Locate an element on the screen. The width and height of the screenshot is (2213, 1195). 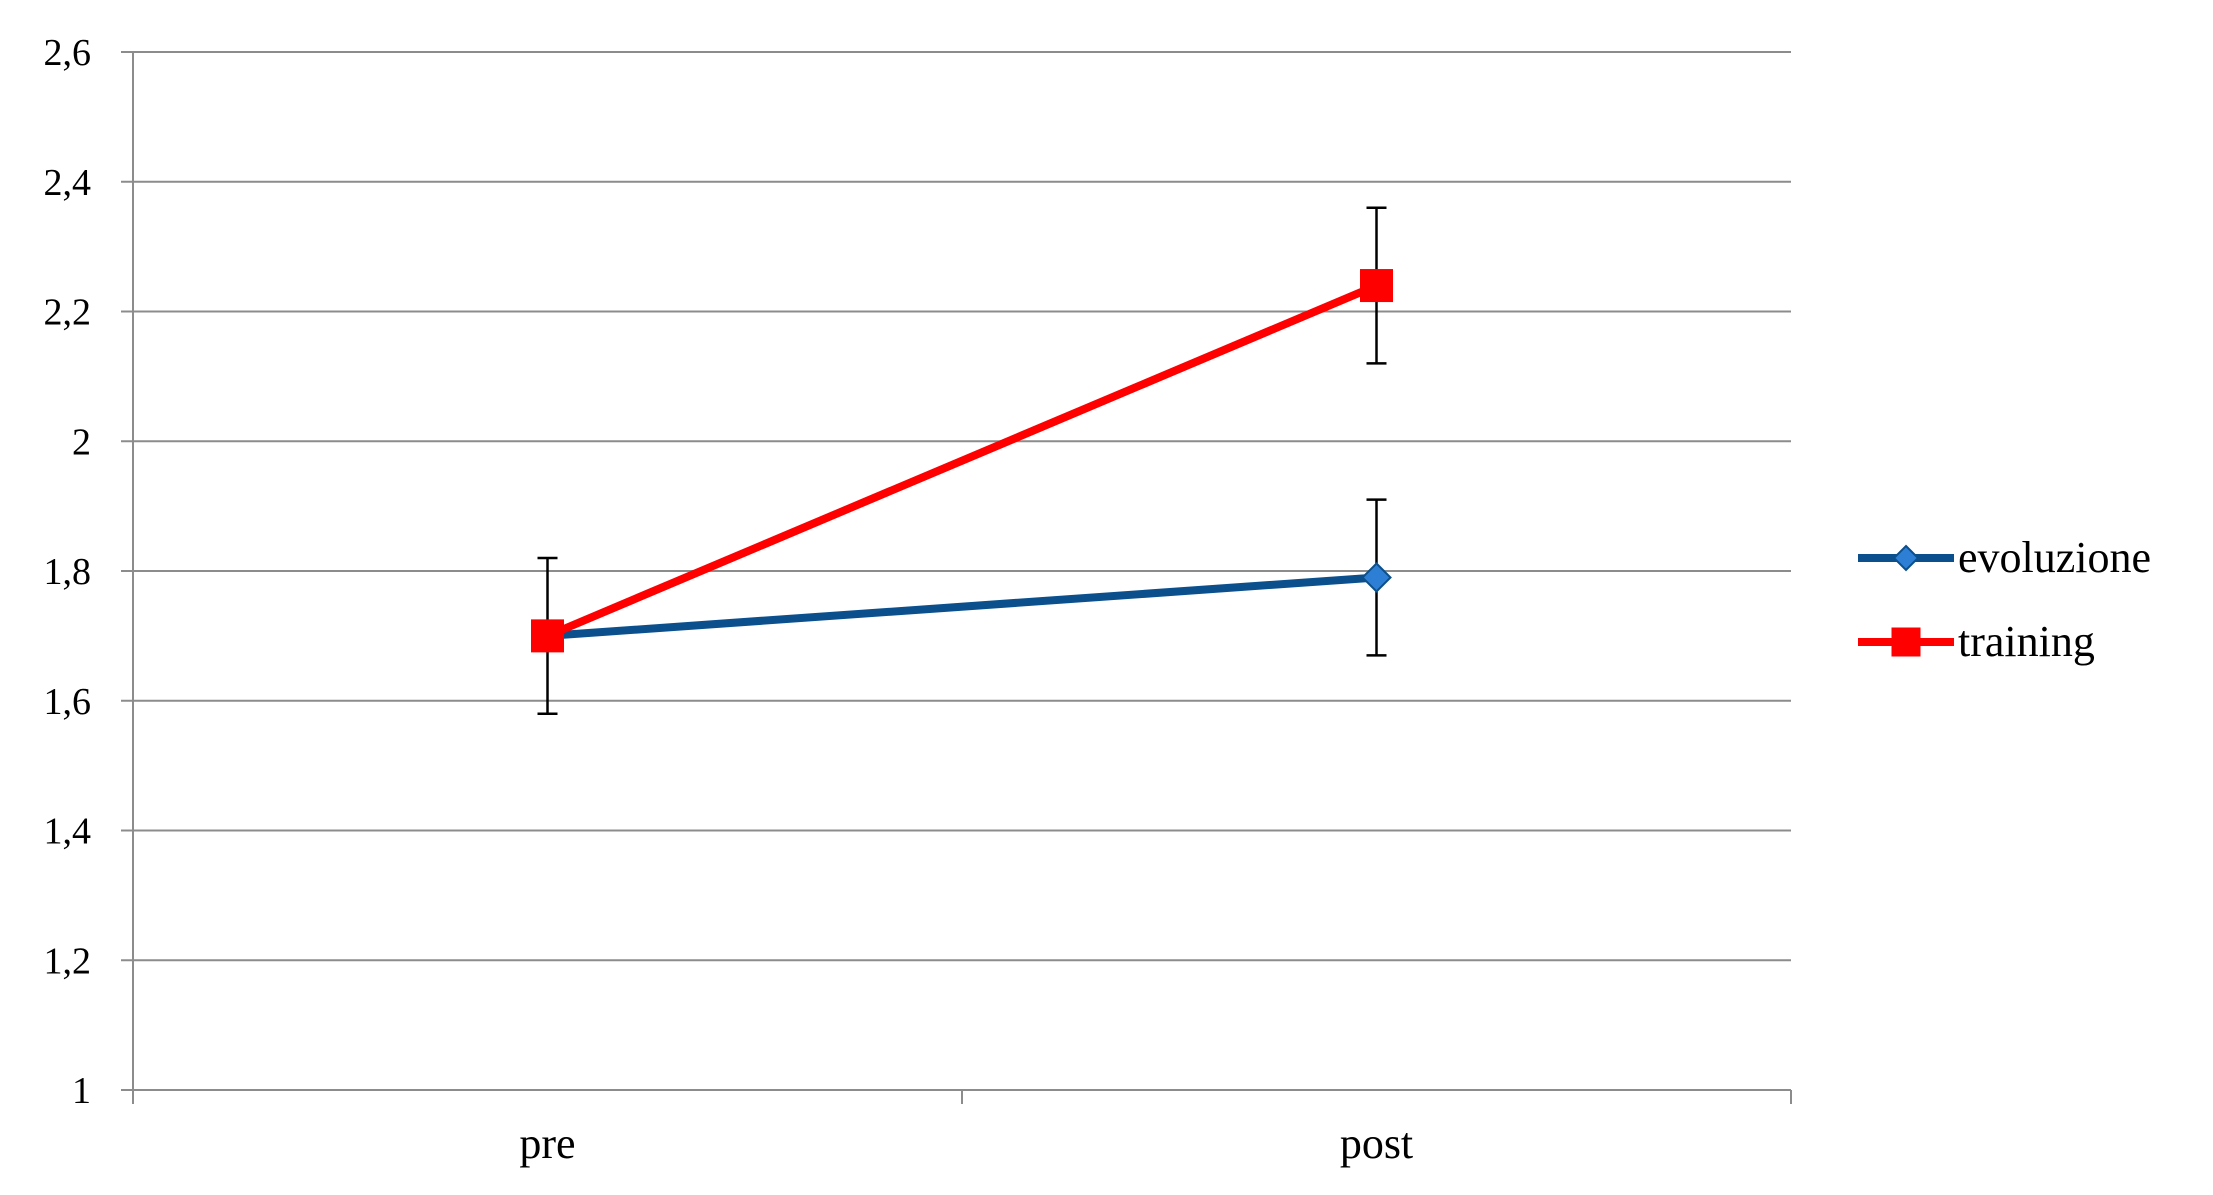
legend-item-training: training is located at coordinates (1976, 641).